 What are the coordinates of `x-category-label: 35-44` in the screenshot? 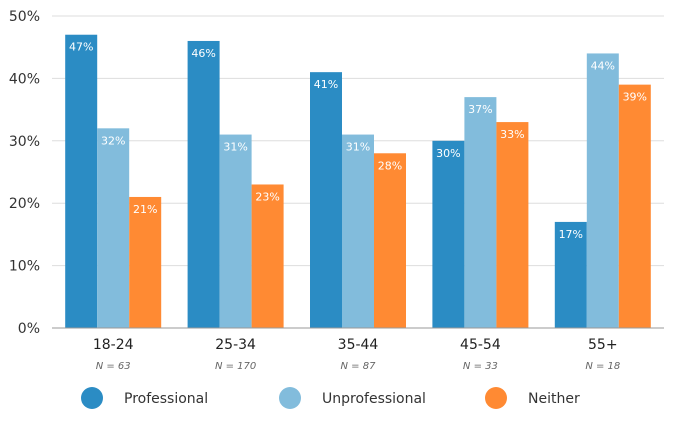 It's located at (358, 345).